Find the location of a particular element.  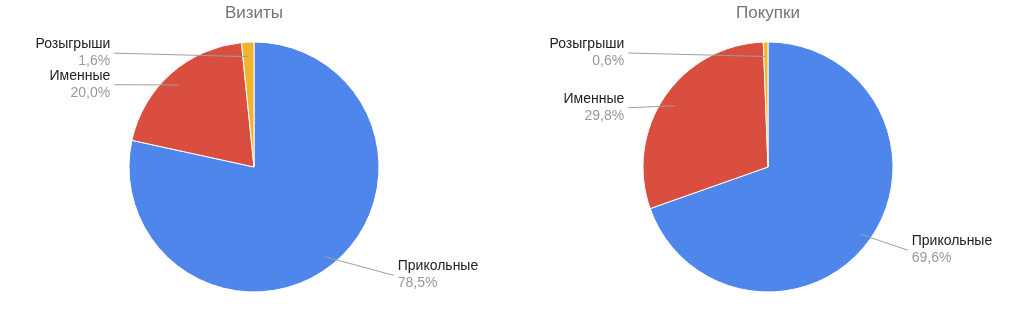

data-label: 1,6% is located at coordinates (94, 60).